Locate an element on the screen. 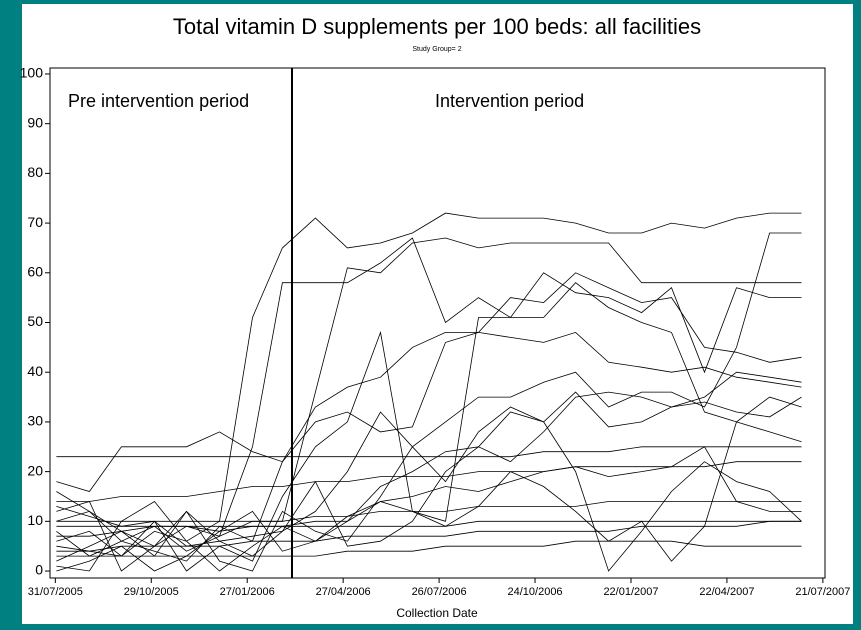 This screenshot has height=630, width=861. y-tick-label: 70 is located at coordinates (35, 222).